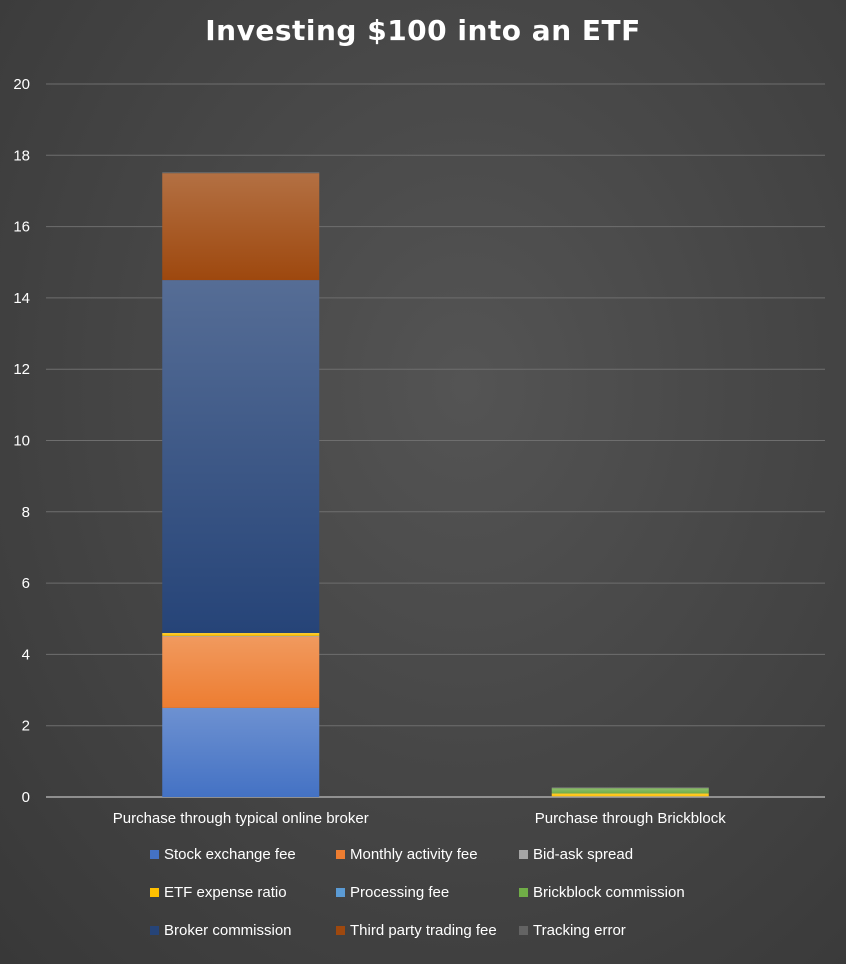  What do you see at coordinates (26, 583) in the screenshot?
I see `y-tick-label: 6` at bounding box center [26, 583].